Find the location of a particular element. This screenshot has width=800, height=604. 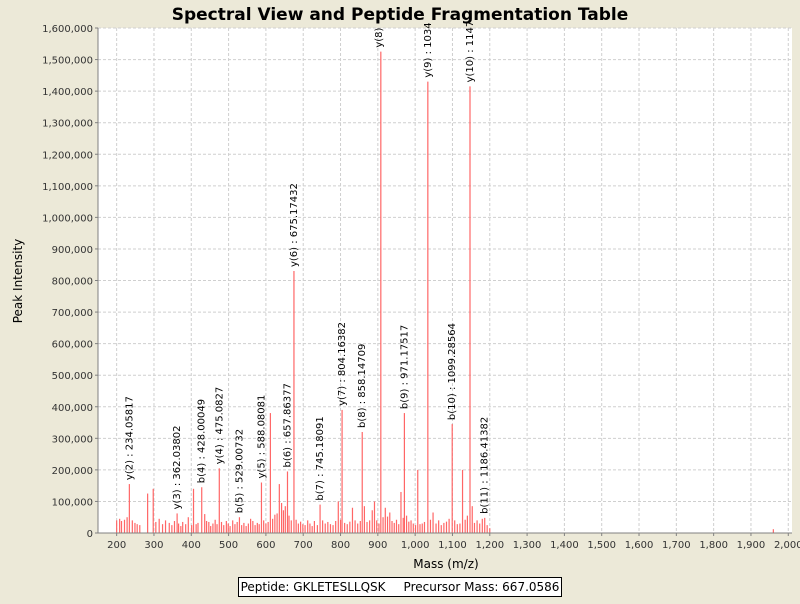

y-tick-label: 1,100,000 is located at coordinates (67, 187).